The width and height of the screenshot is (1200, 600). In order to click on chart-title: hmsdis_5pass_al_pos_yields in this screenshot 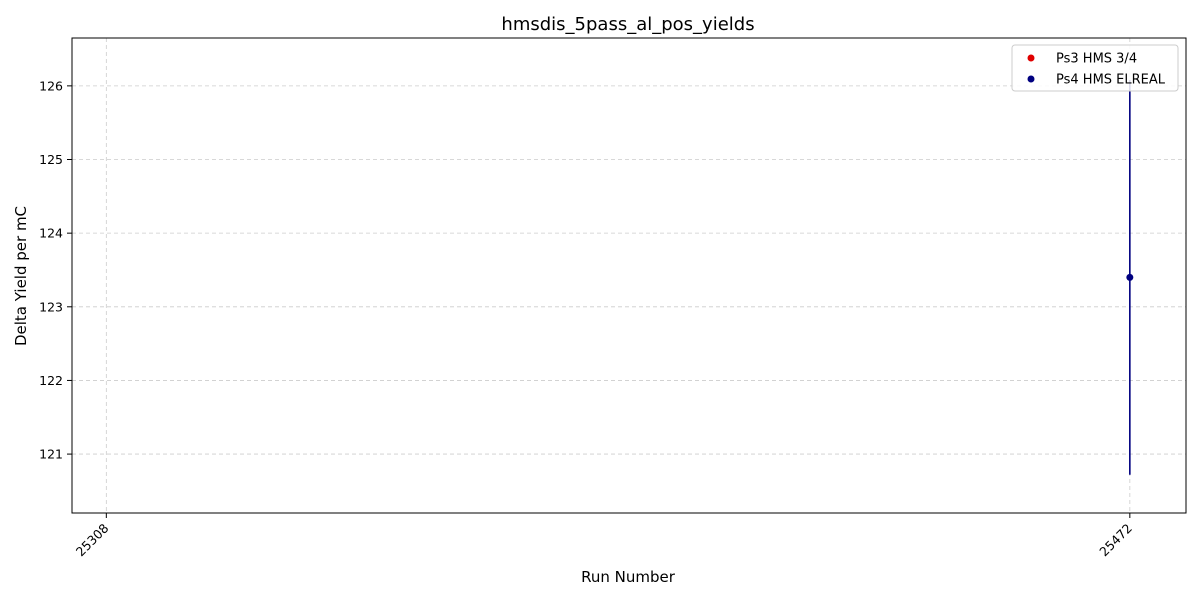, I will do `click(627, 24)`.